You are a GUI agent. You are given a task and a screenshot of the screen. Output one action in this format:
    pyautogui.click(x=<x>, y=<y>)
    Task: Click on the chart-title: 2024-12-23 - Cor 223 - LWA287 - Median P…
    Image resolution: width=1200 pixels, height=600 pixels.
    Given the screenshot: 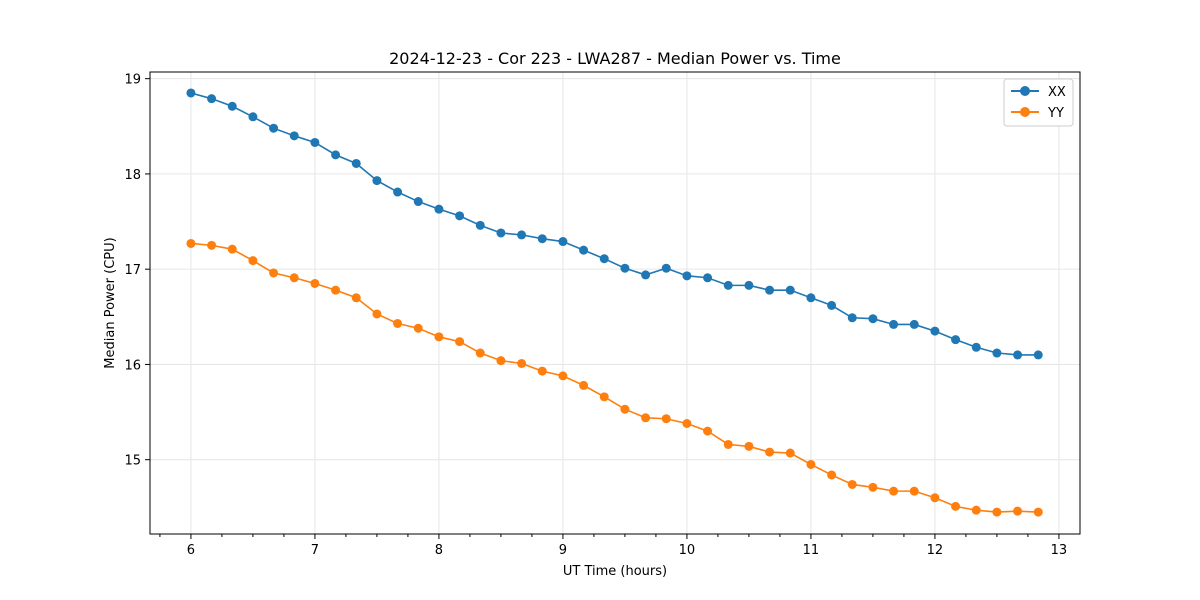 What is the action you would take?
    pyautogui.click(x=615, y=58)
    